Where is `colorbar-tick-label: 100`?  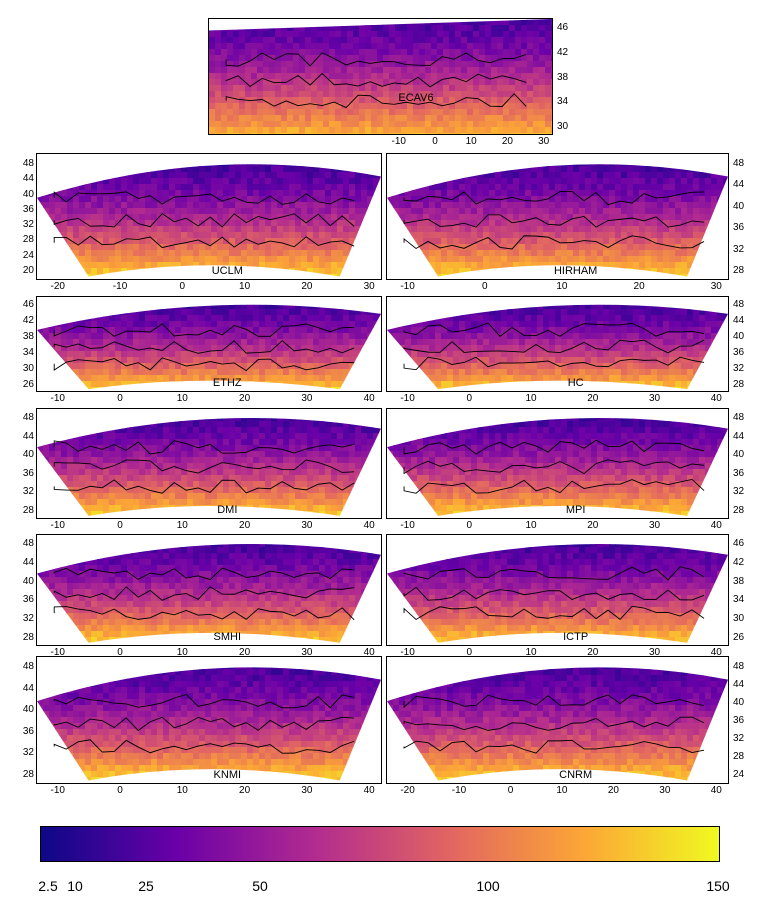
colorbar-tick-label: 100 is located at coordinates (488, 886).